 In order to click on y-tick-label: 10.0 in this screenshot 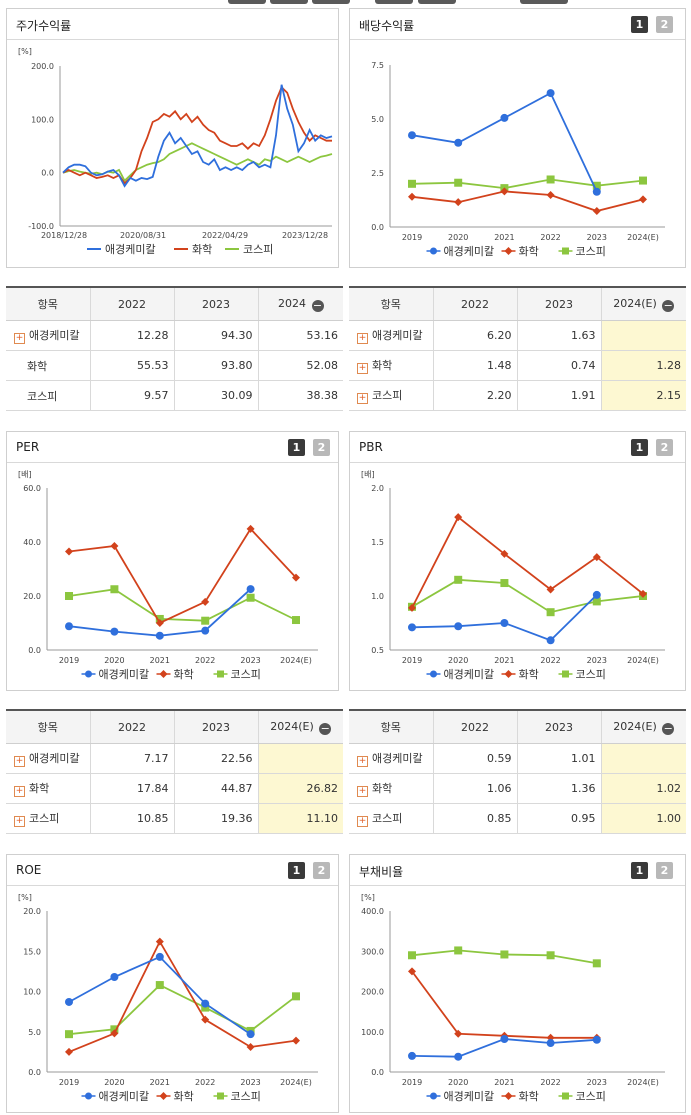, I will do `click(32, 992)`.